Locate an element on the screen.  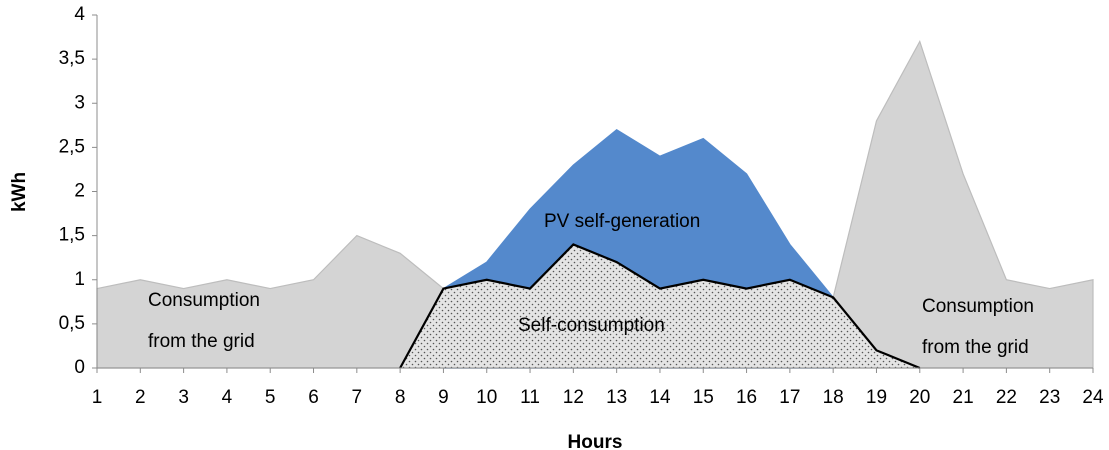
x-tick-label: 21 is located at coordinates (963, 397).